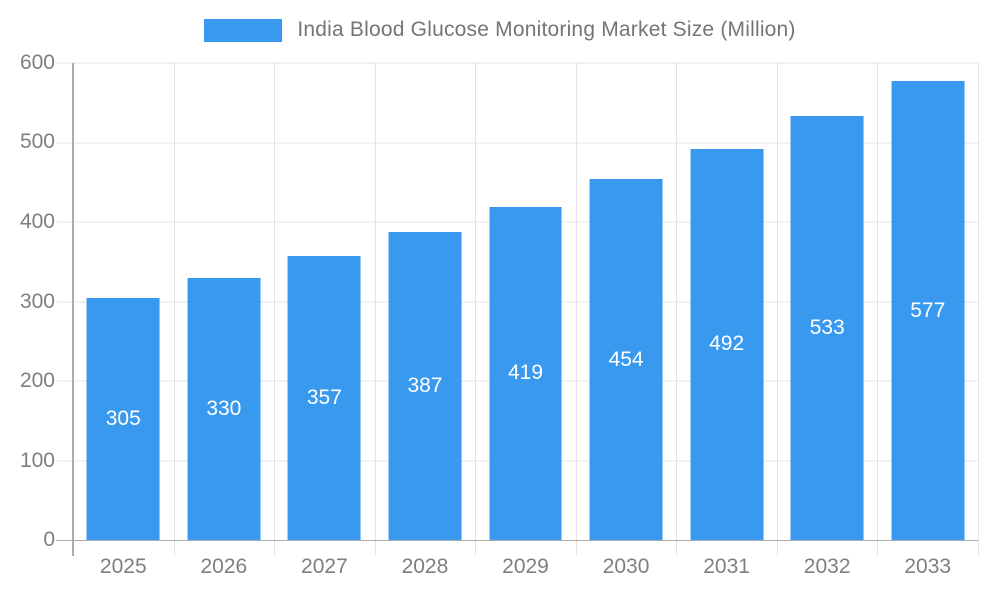  What do you see at coordinates (73, 309) in the screenshot?
I see `y-axis-line` at bounding box center [73, 309].